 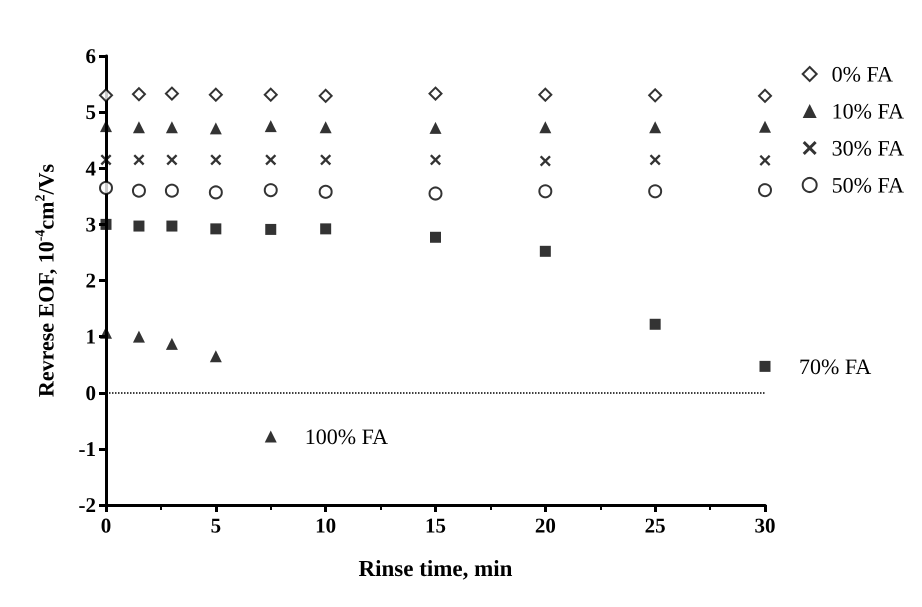 What do you see at coordinates (545, 526) in the screenshot?
I see `x-tick-label: 20` at bounding box center [545, 526].